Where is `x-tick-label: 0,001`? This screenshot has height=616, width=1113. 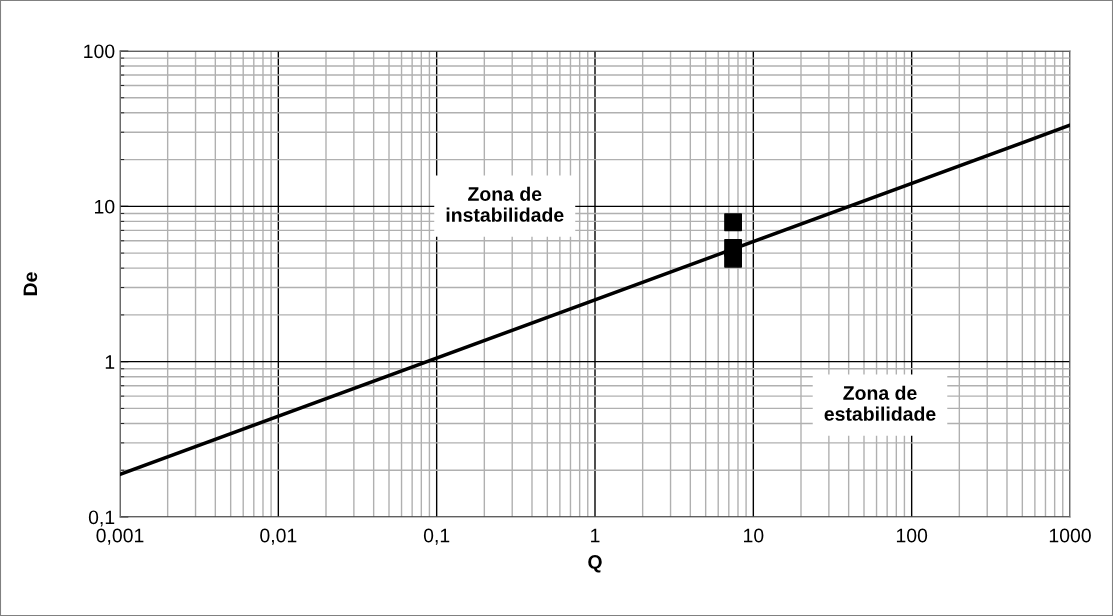 x-tick-label: 0,001 is located at coordinates (120, 536).